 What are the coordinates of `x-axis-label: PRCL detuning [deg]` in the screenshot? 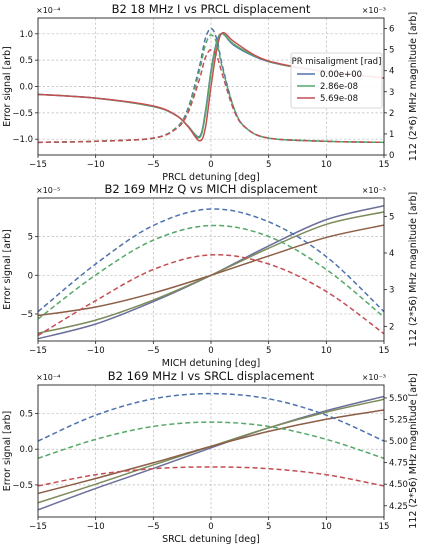 It's located at (210, 177).